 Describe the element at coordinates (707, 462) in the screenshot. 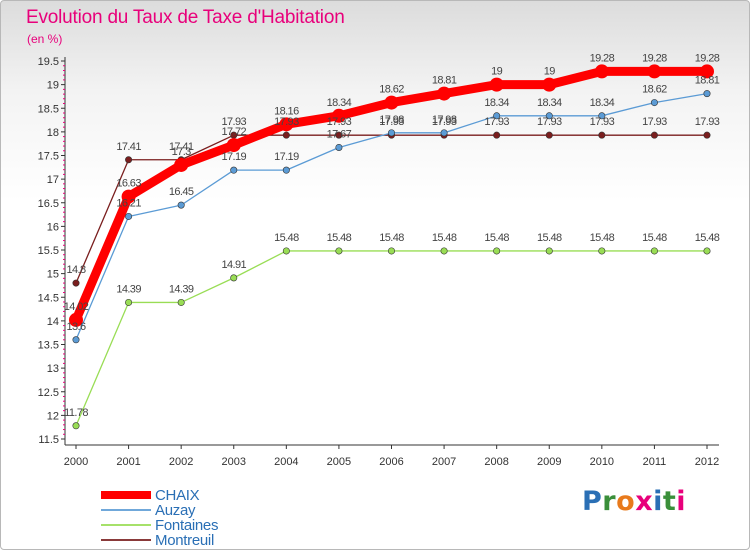

I see `x-tick-label: 2012` at that location.